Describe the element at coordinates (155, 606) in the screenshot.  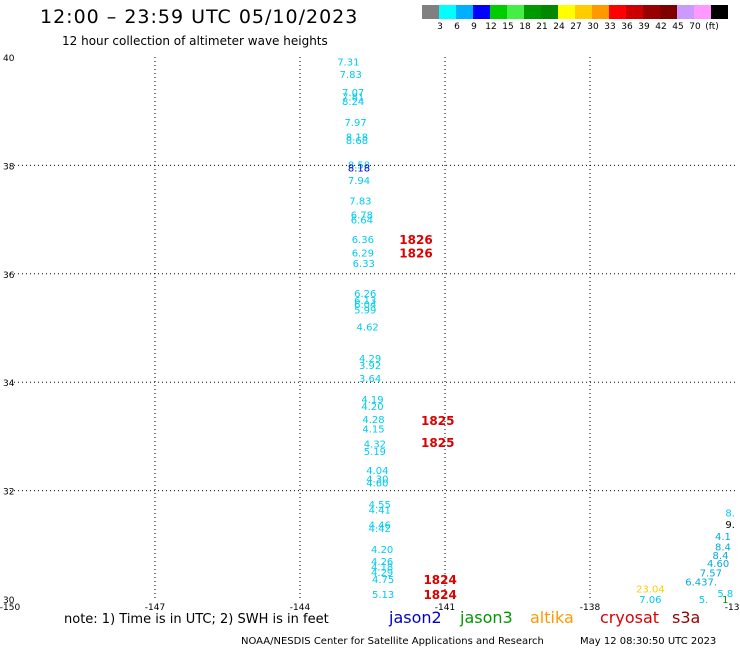
I see `x-tick-label: -147` at that location.